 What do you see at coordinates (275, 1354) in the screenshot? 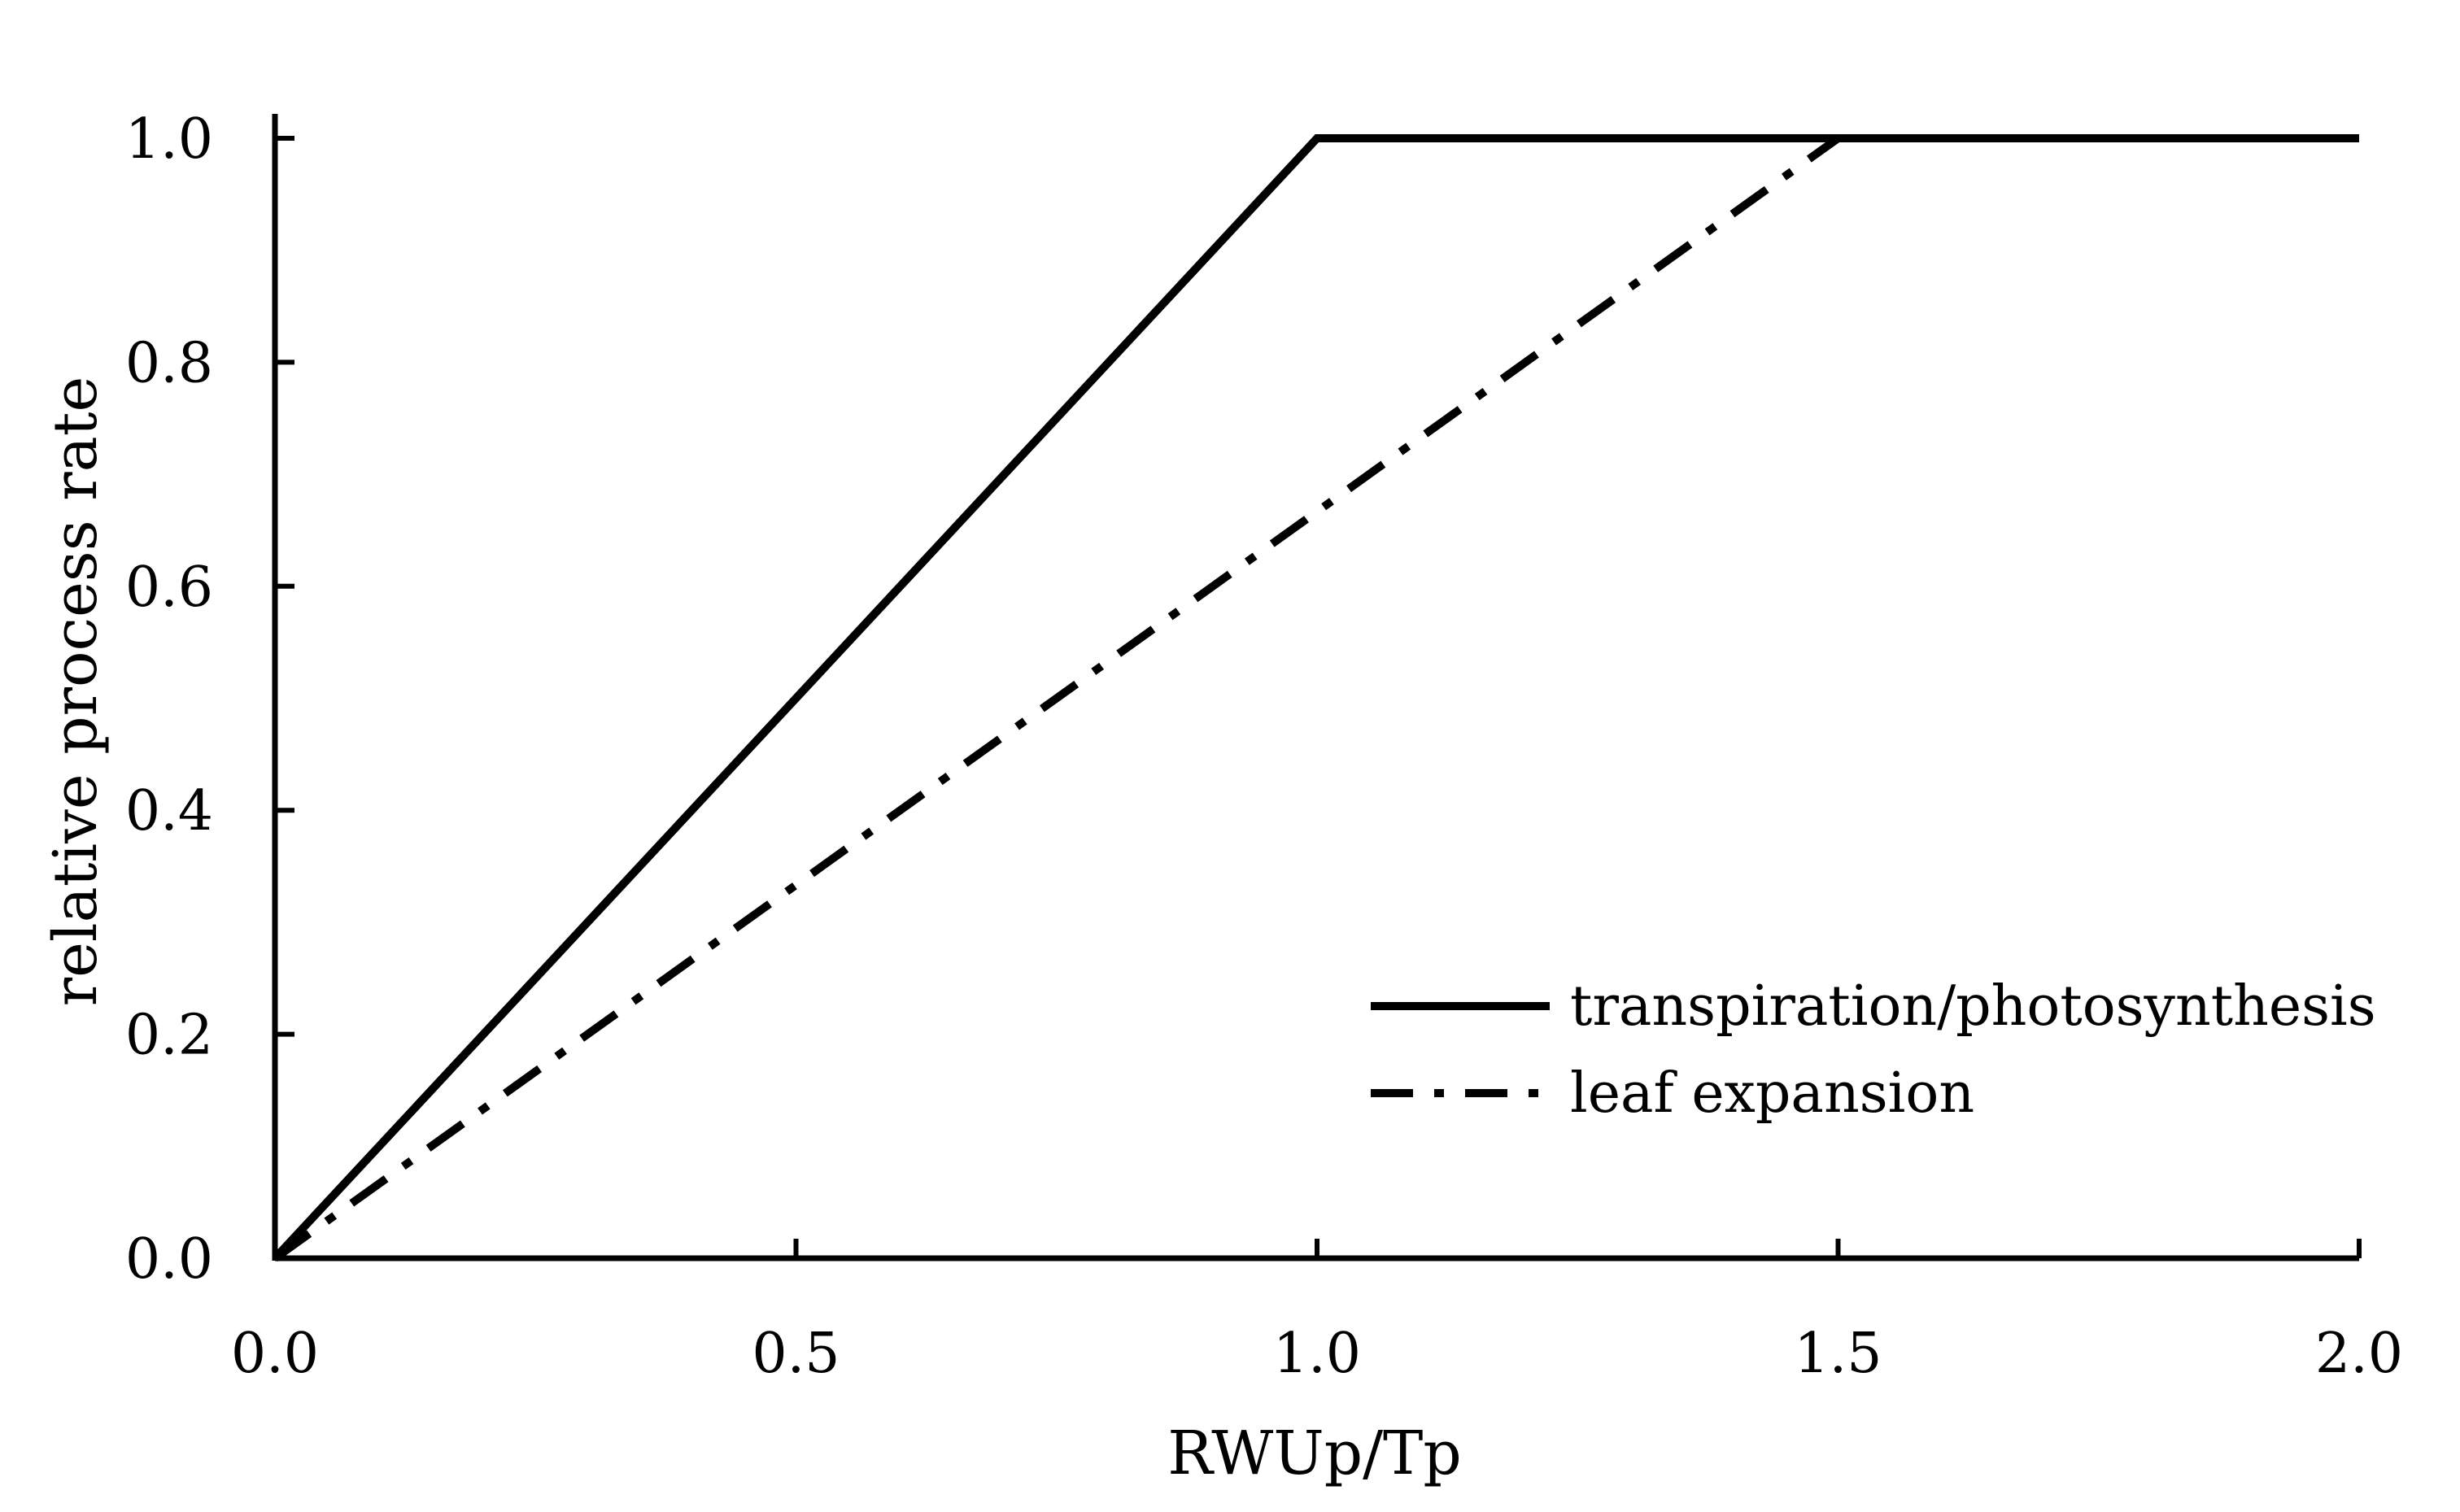
I see `x-tick-label: 0.0` at bounding box center [275, 1354].